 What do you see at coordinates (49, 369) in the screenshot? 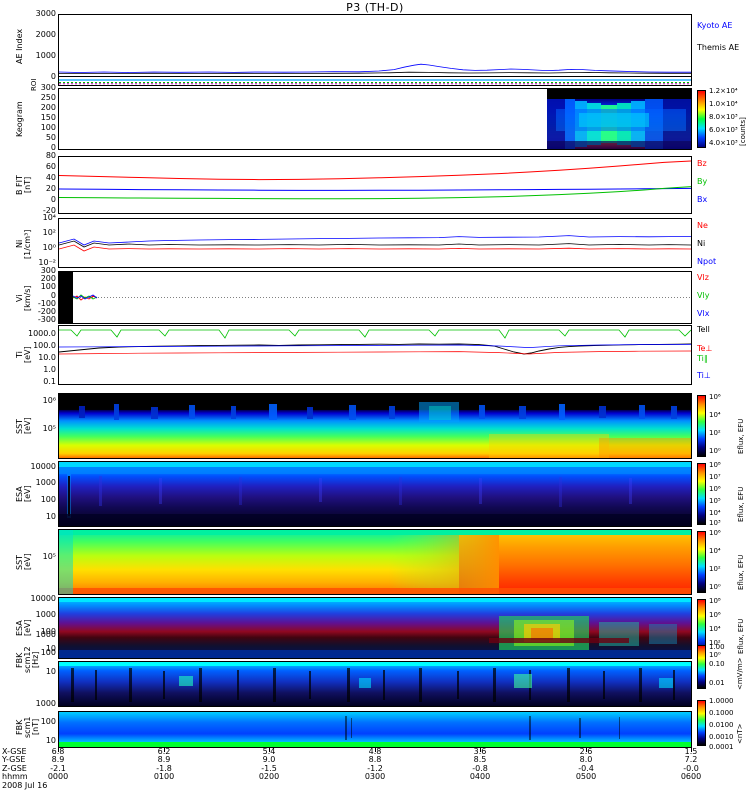
I see `ytick: 1.0` at bounding box center [49, 369].